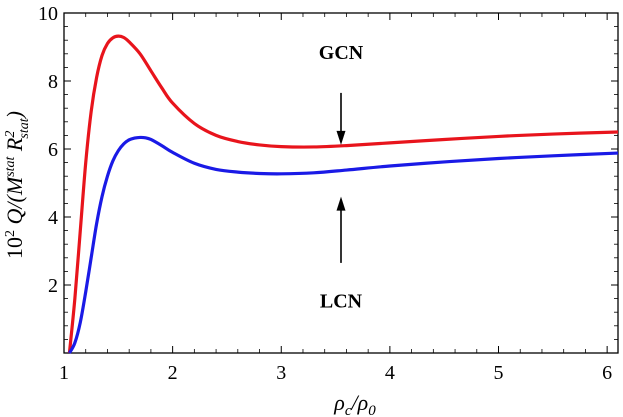  What do you see at coordinates (281, 373) in the screenshot?
I see `x-tick-label: 3` at bounding box center [281, 373].